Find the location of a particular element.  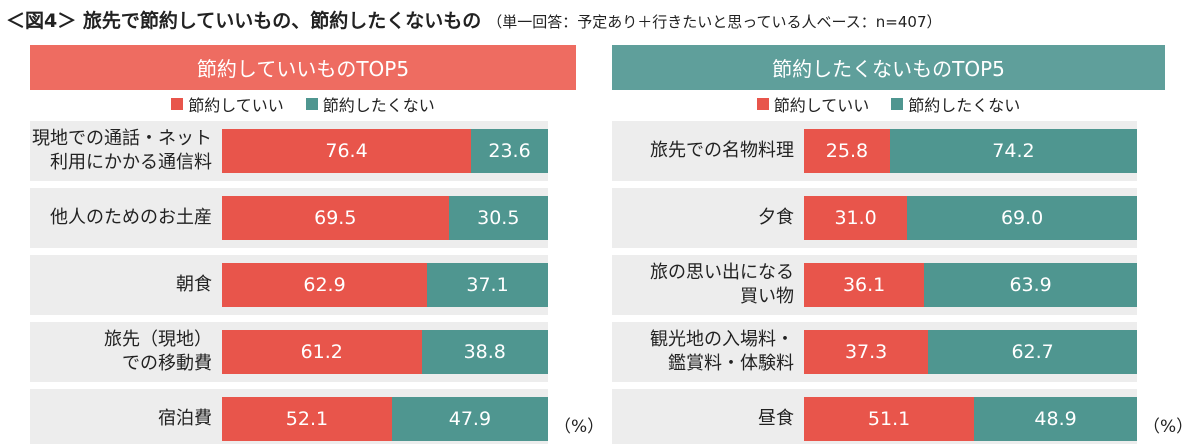

value-label: 48.9 is located at coordinates (1055, 419).